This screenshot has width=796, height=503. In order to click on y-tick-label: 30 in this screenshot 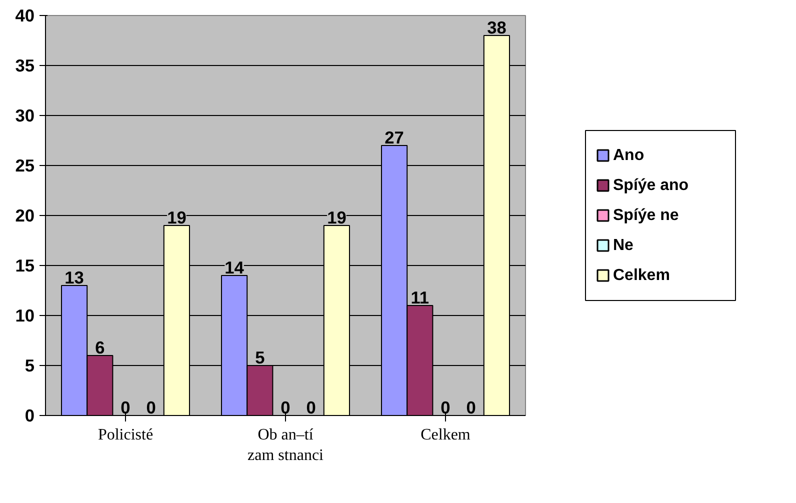, I will do `click(25, 116)`.